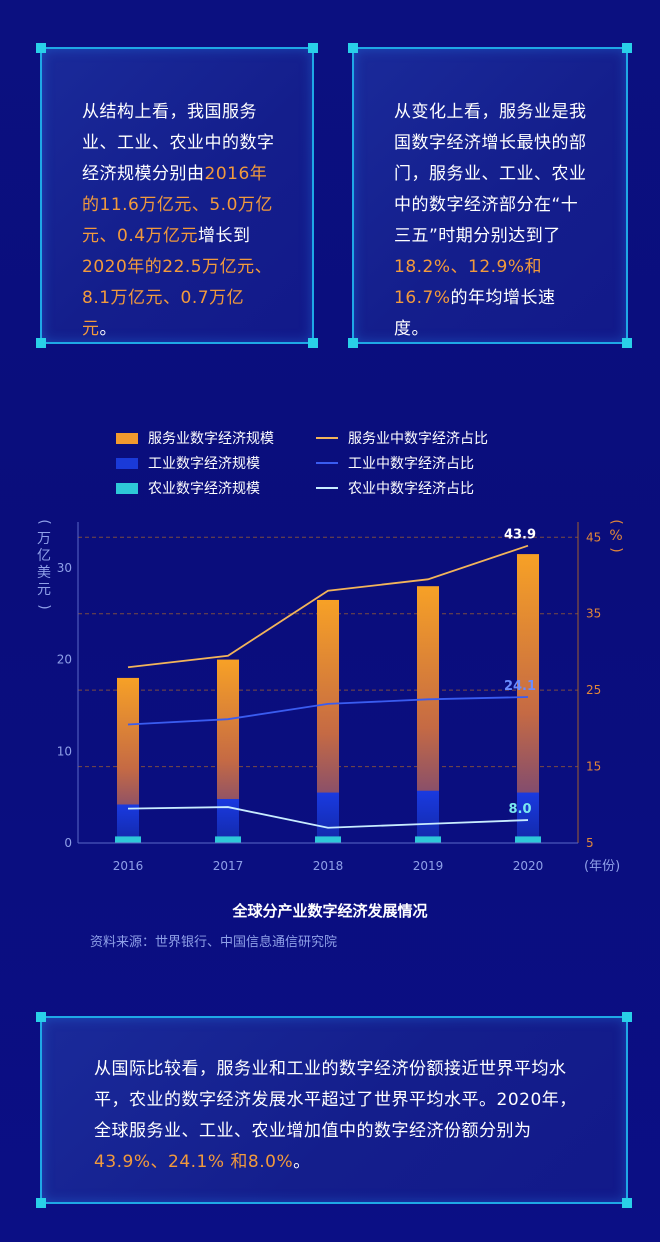 The image size is (660, 1242). What do you see at coordinates (327, 488) in the screenshot?
I see `legend-line-swatch-agri` at bounding box center [327, 488].